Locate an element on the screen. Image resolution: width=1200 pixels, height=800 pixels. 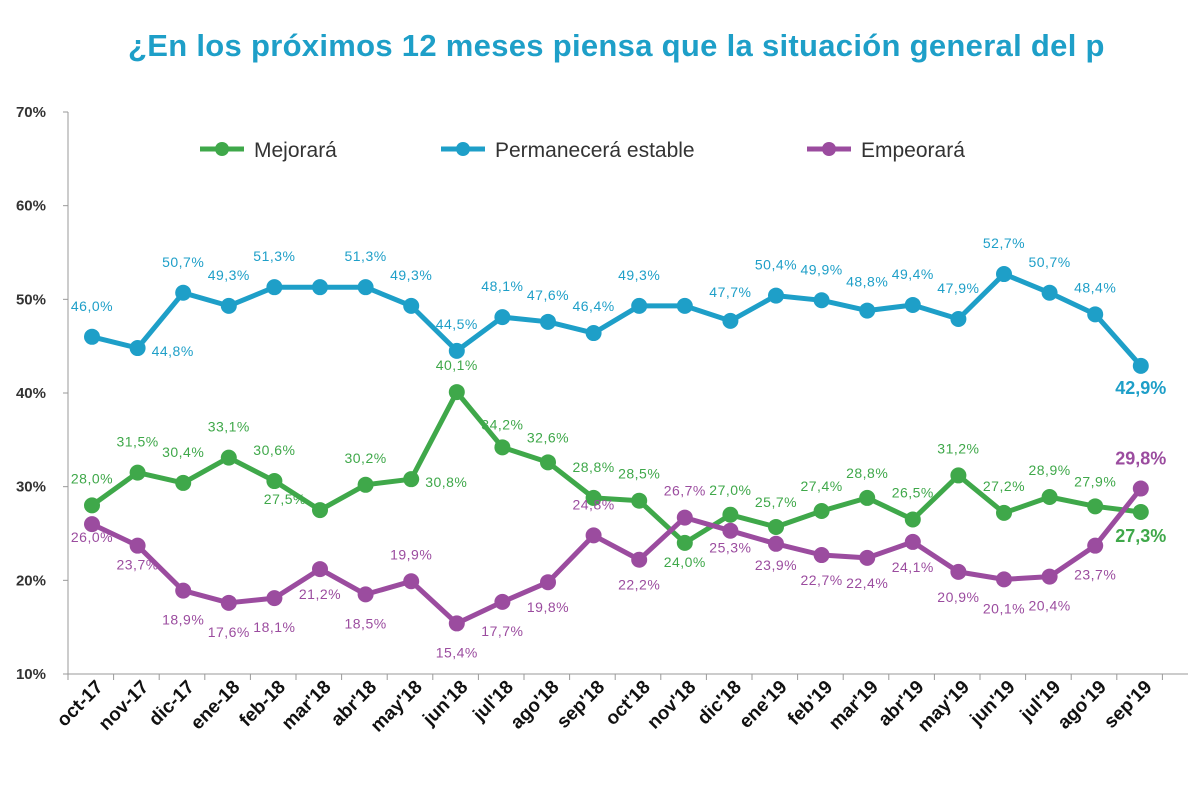
data-label-permanecer-estable: 46,0% is located at coordinates (92, 306).